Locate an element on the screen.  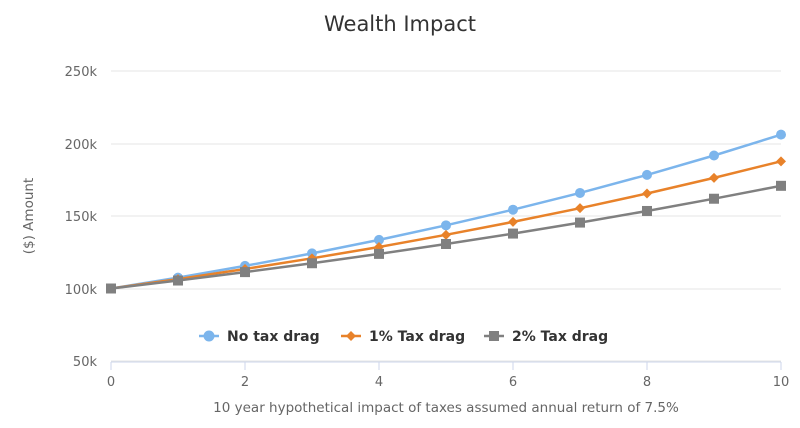
legend-label-2pct-tax-drag: 2% Tax drag is located at coordinates (560, 337).